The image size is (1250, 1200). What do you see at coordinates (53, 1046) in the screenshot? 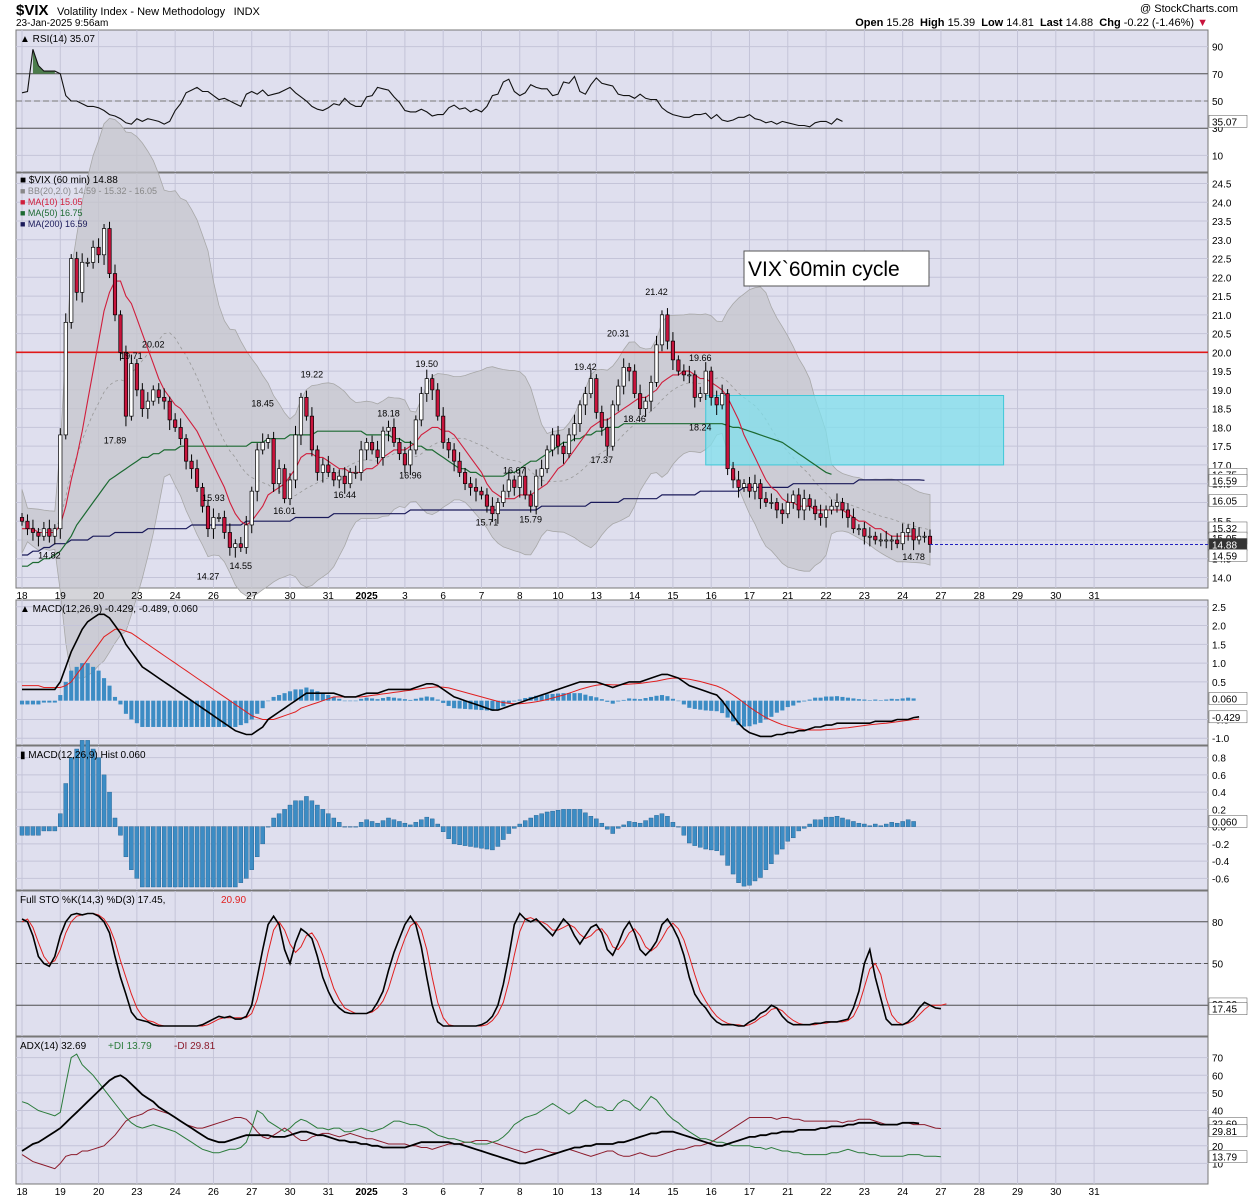
I see `adx-legend: ADX(14) 32.69` at bounding box center [53, 1046].